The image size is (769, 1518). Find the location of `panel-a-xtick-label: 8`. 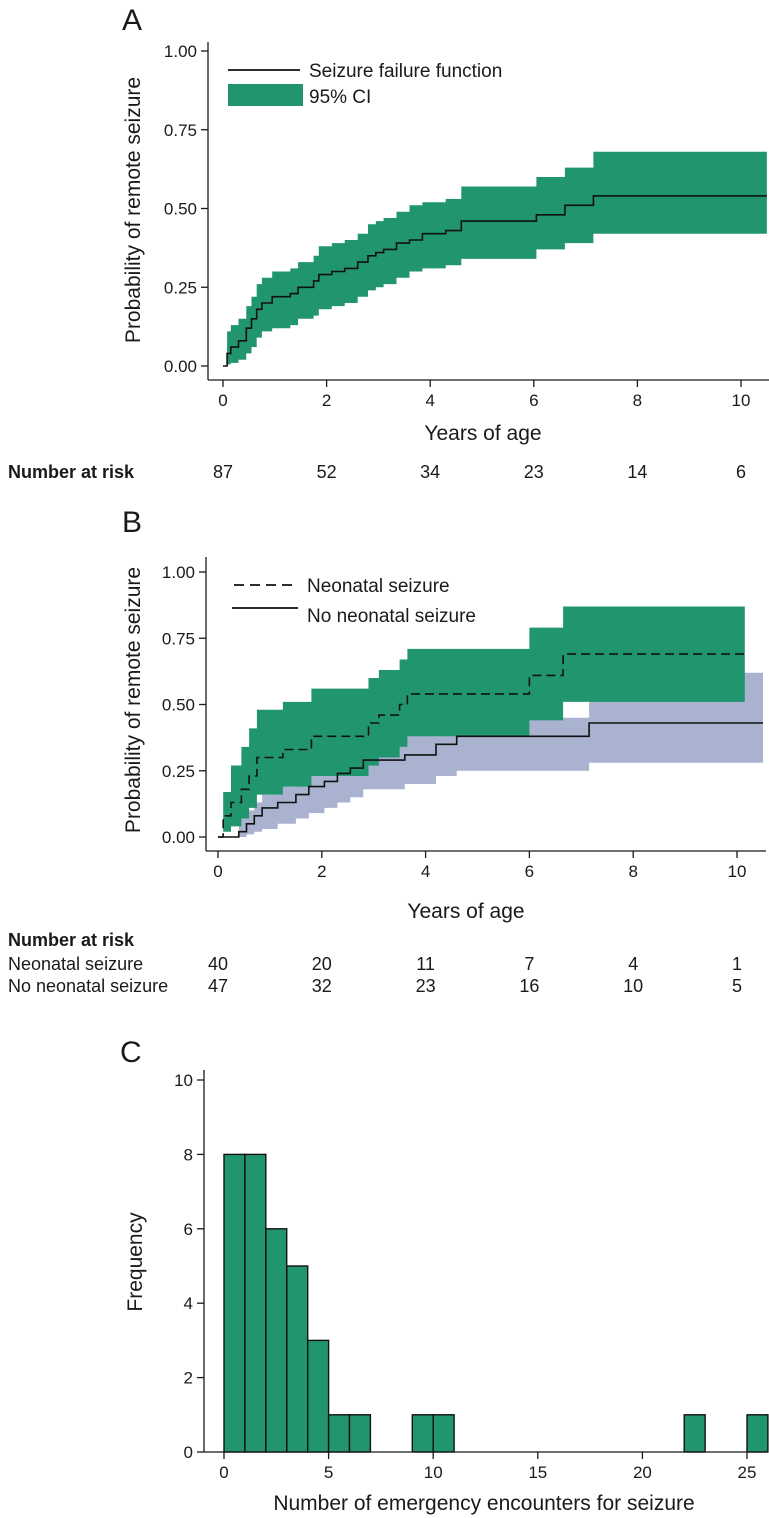

panel-a-xtick-label: 8 is located at coordinates (637, 400).